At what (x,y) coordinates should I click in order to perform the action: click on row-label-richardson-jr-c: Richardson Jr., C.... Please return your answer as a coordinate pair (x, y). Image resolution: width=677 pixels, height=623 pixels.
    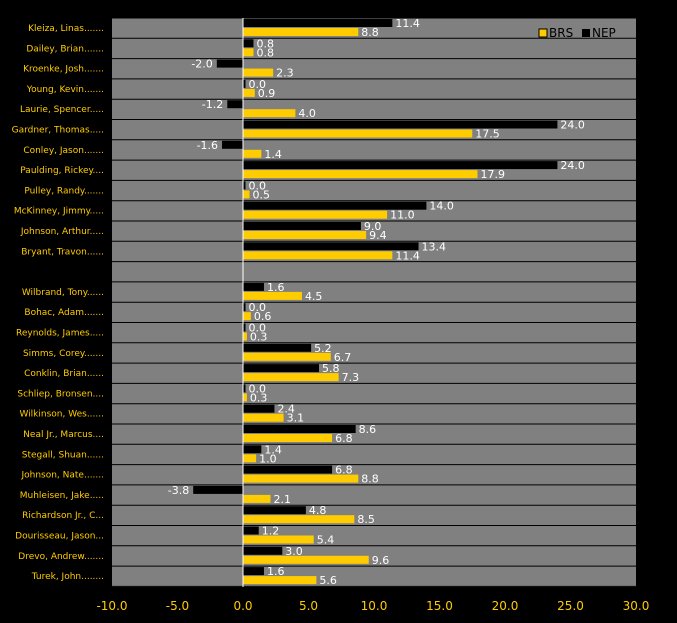
    Looking at the image, I should click on (63, 516).